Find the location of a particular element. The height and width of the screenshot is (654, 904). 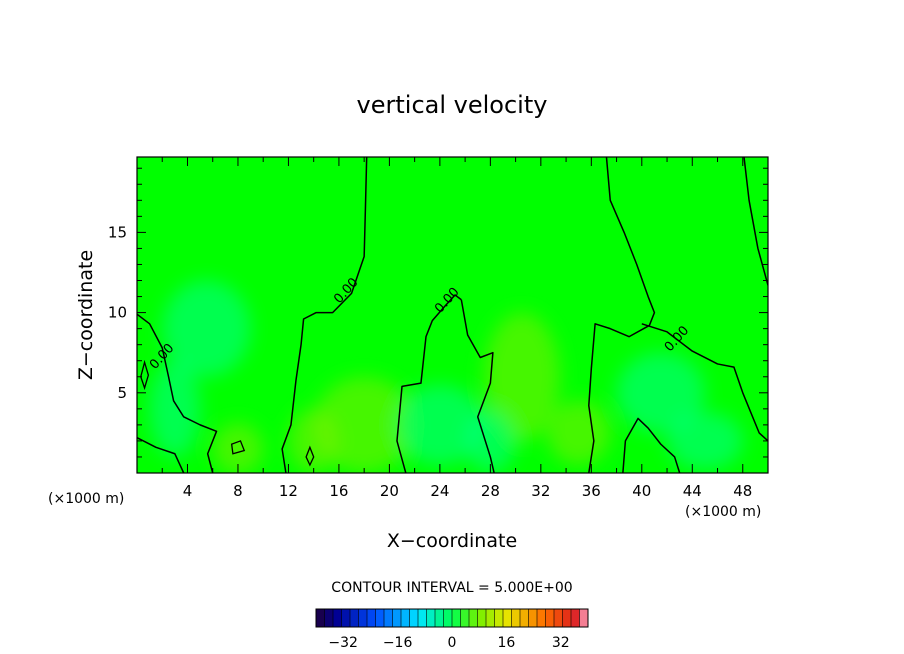

x-axis-label: X−coordinate is located at coordinates (452, 541).